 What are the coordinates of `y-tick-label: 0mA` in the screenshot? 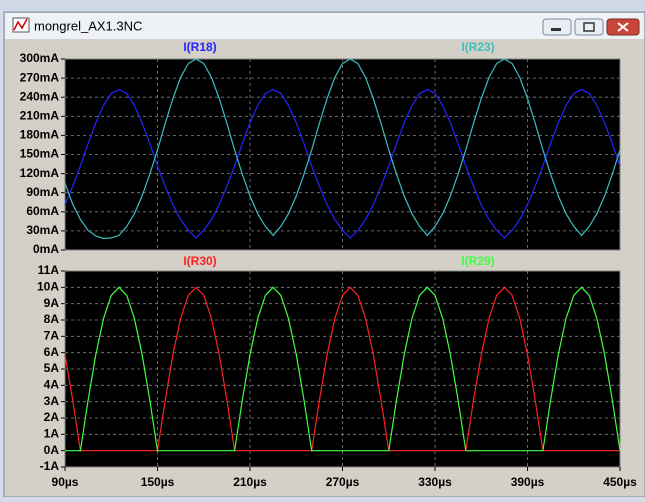 It's located at (46, 249).